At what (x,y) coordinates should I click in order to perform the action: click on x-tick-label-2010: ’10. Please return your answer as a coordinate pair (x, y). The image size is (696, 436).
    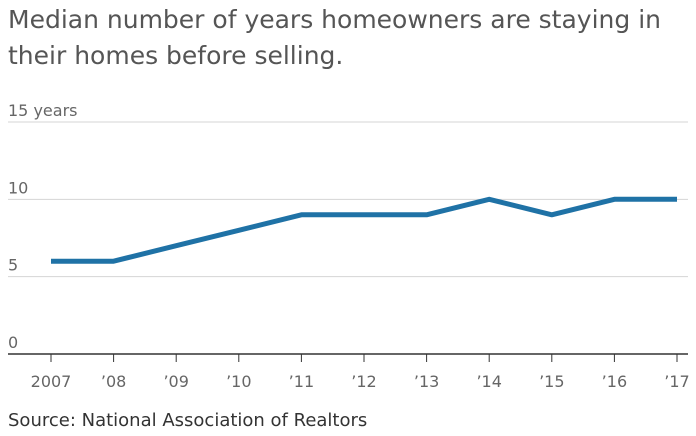
    Looking at the image, I should click on (238, 381).